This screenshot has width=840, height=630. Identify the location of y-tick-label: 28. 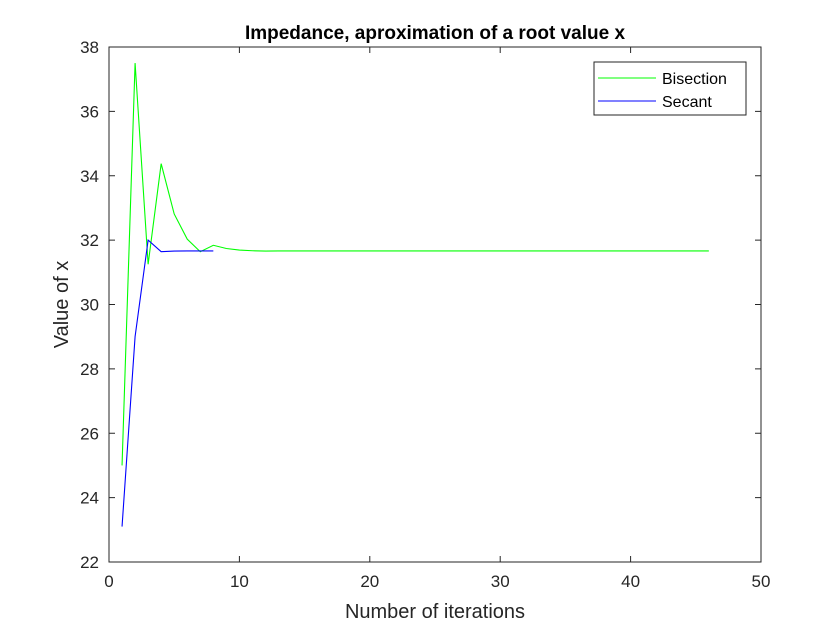
(89, 369).